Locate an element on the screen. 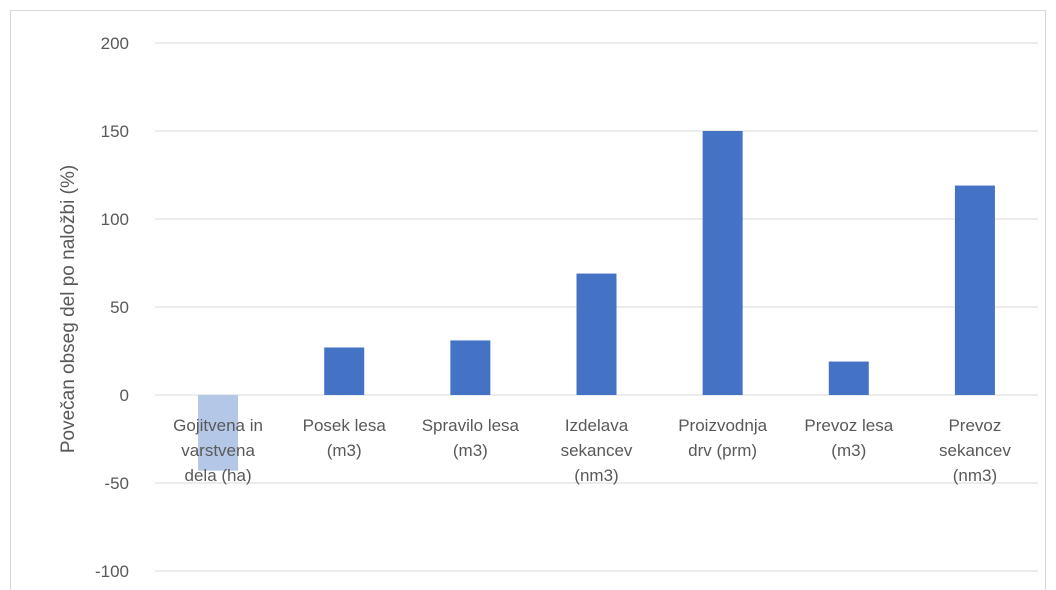  x-category-label: Spravilo lesa (m3) is located at coordinates (471, 438).